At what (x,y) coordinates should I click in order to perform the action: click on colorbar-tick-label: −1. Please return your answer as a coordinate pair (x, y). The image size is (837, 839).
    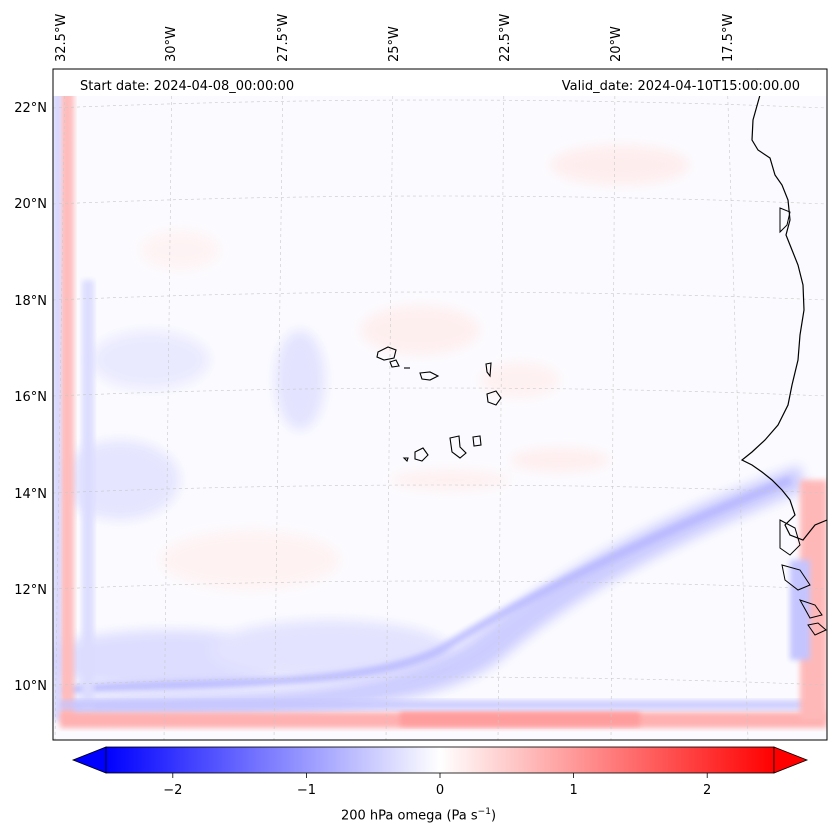
    Looking at the image, I should click on (306, 790).